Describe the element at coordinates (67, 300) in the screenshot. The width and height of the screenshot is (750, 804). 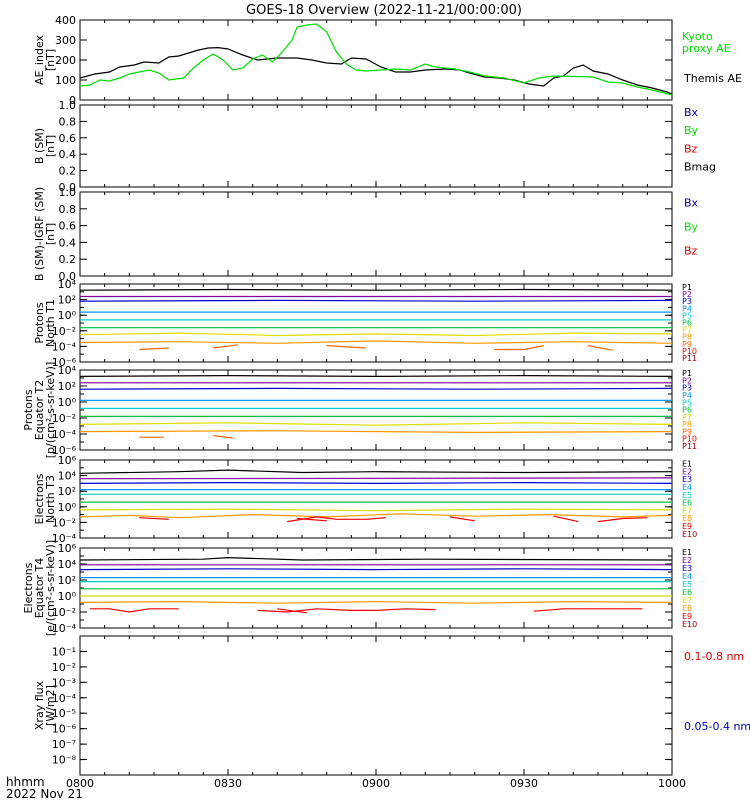
I see `y-tick-label: 10²` at that location.